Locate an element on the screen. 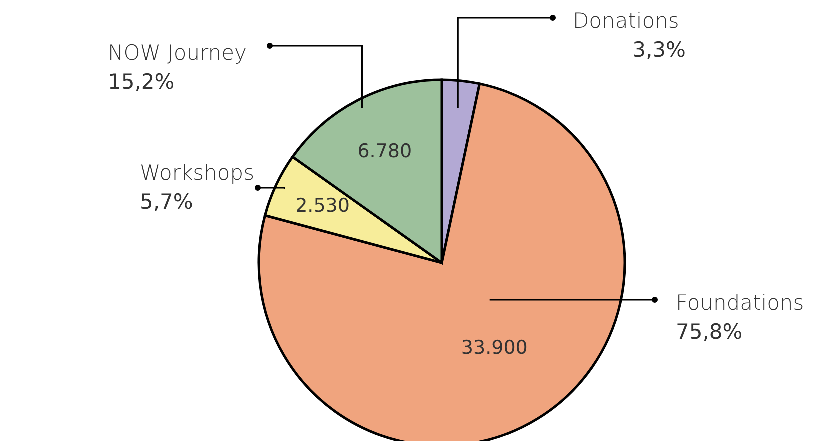 The height and width of the screenshot is (441, 818). text: 5,7% is located at coordinates (167, 202).